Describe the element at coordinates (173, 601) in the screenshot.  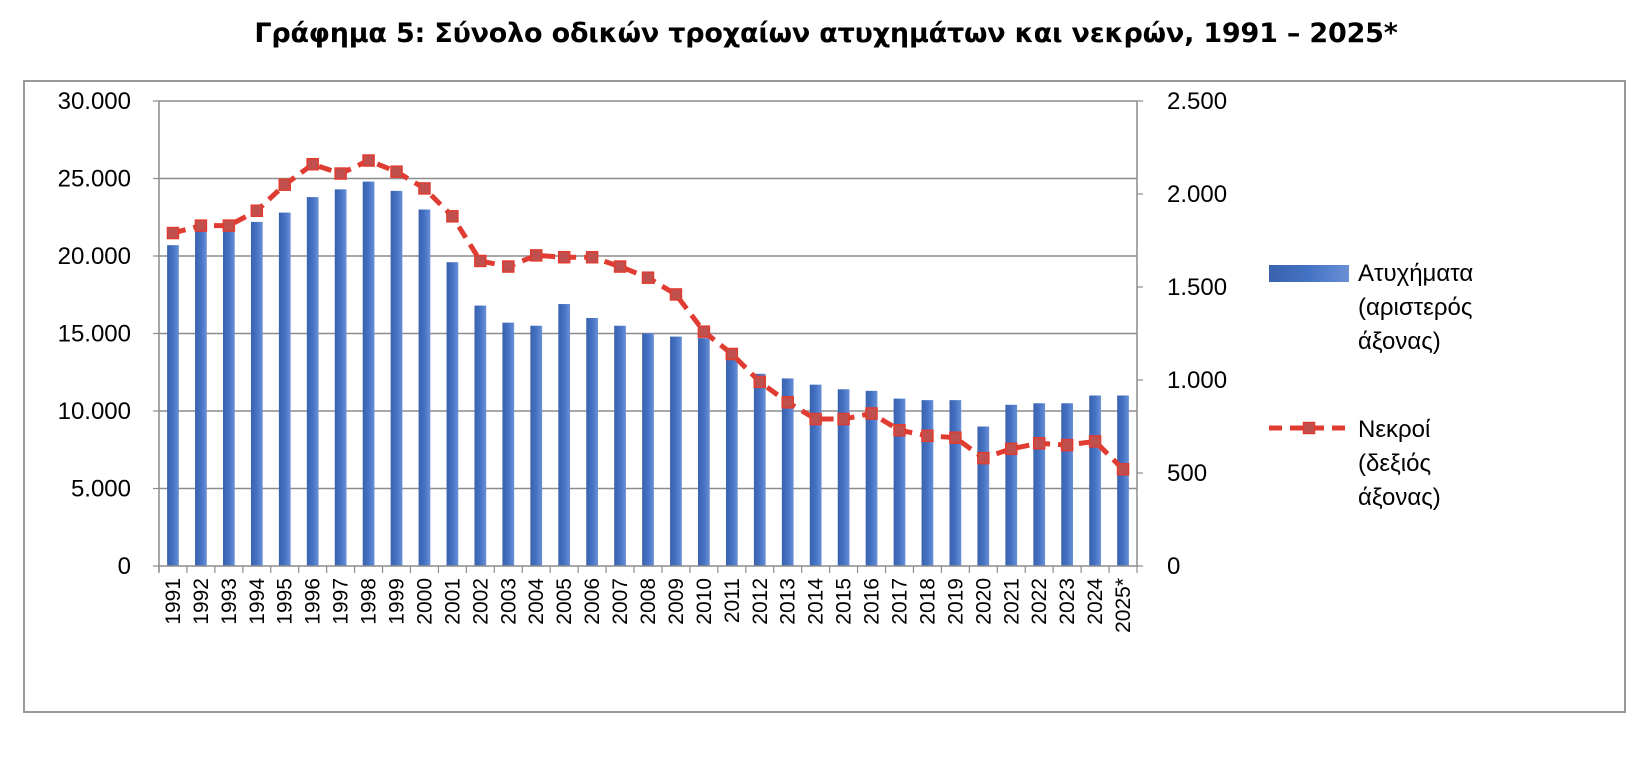
I see `x-tick-label-1991: 1991` at that location.